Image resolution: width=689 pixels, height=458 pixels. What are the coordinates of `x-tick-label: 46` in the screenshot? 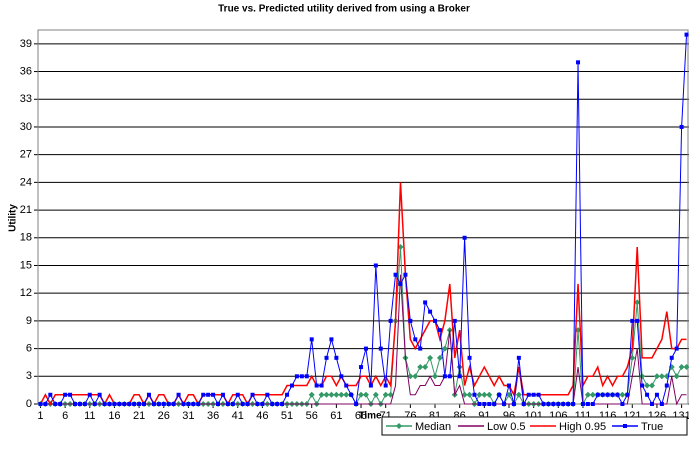 It's located at (262, 416).